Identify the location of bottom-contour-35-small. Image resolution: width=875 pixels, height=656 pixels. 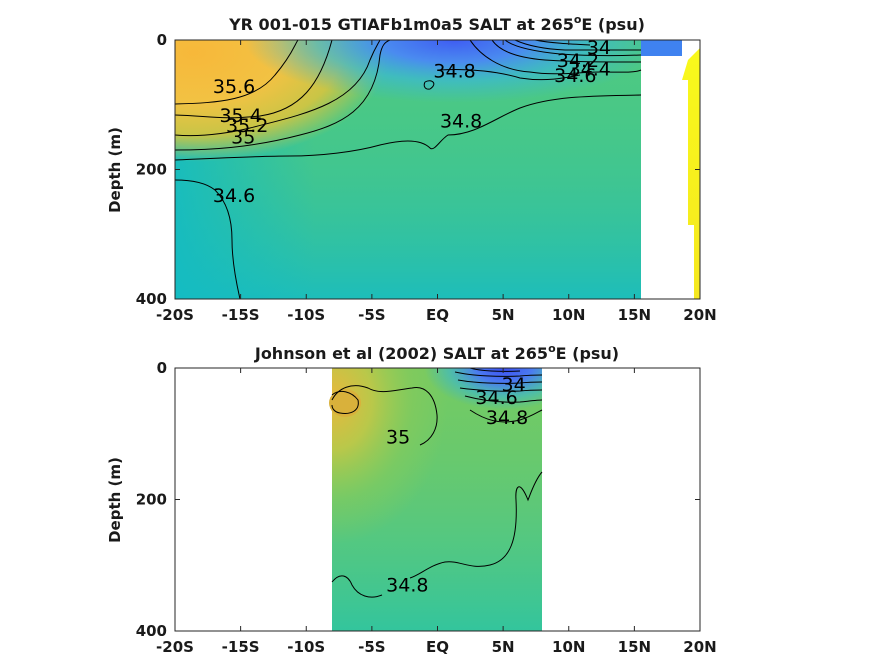
(345, 402).